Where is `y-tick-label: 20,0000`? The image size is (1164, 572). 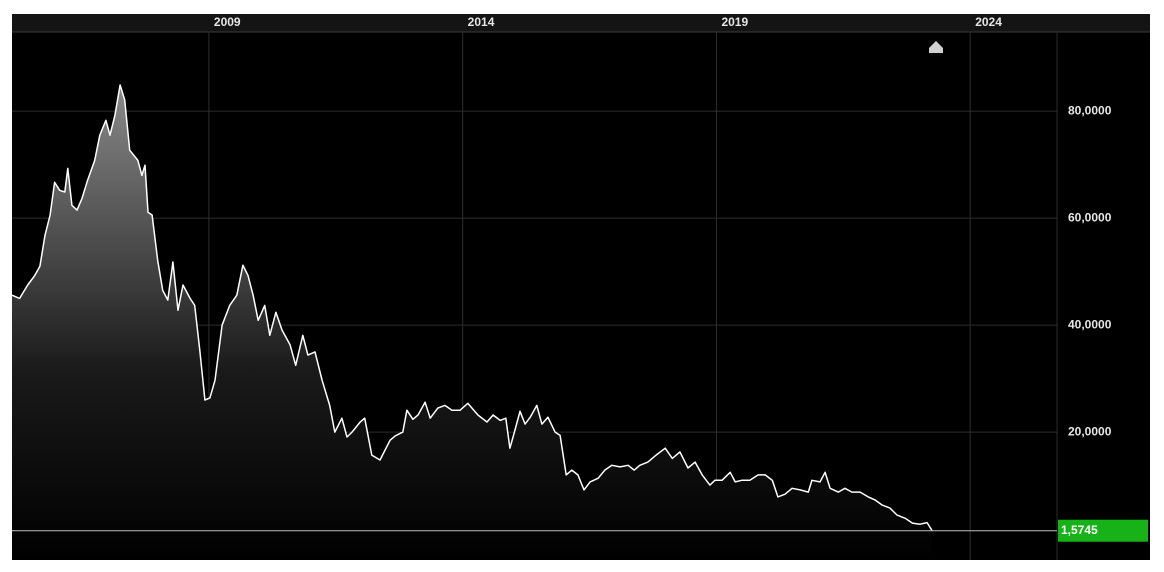
y-tick-label: 20,0000 is located at coordinates (1090, 431).